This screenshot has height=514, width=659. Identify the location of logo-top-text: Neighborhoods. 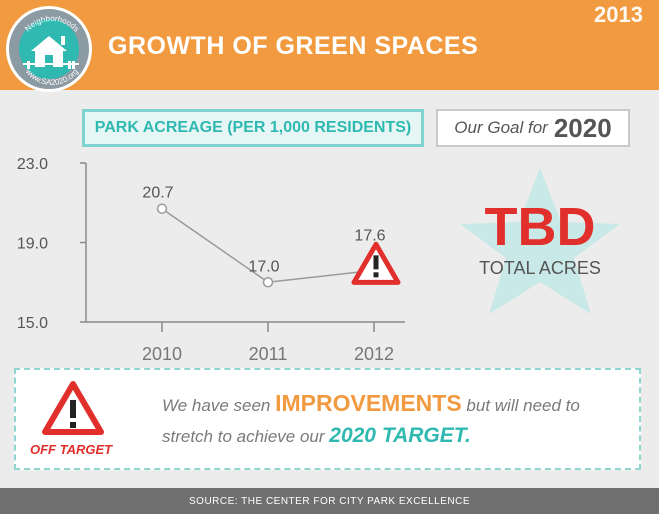
(52, 24).